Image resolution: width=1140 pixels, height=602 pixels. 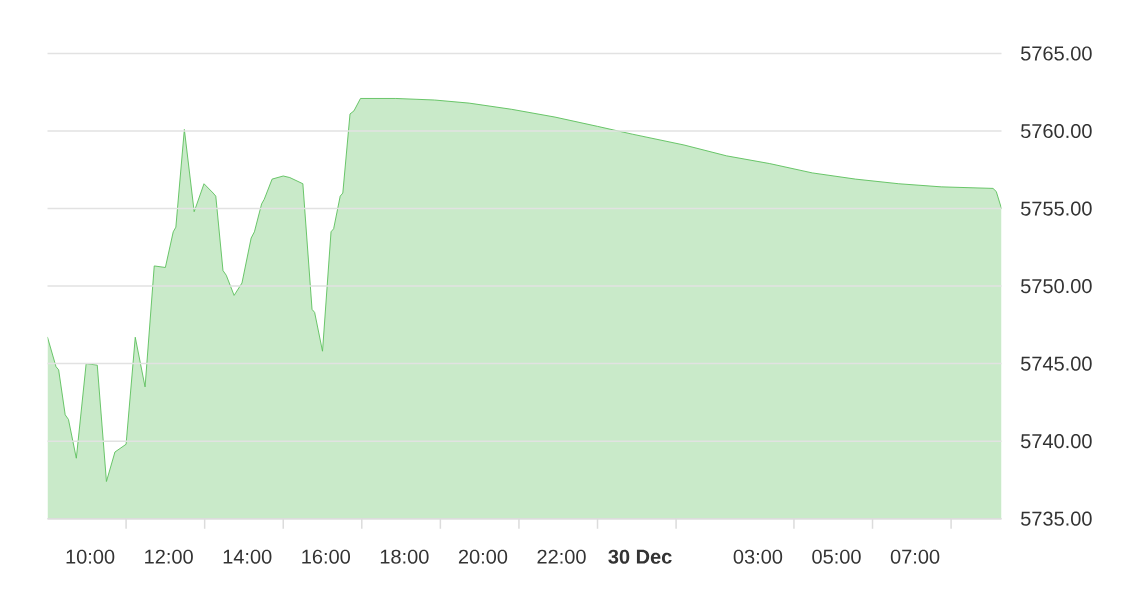 I want to click on y-tick-label: 5760.00, so click(x=1056, y=131).